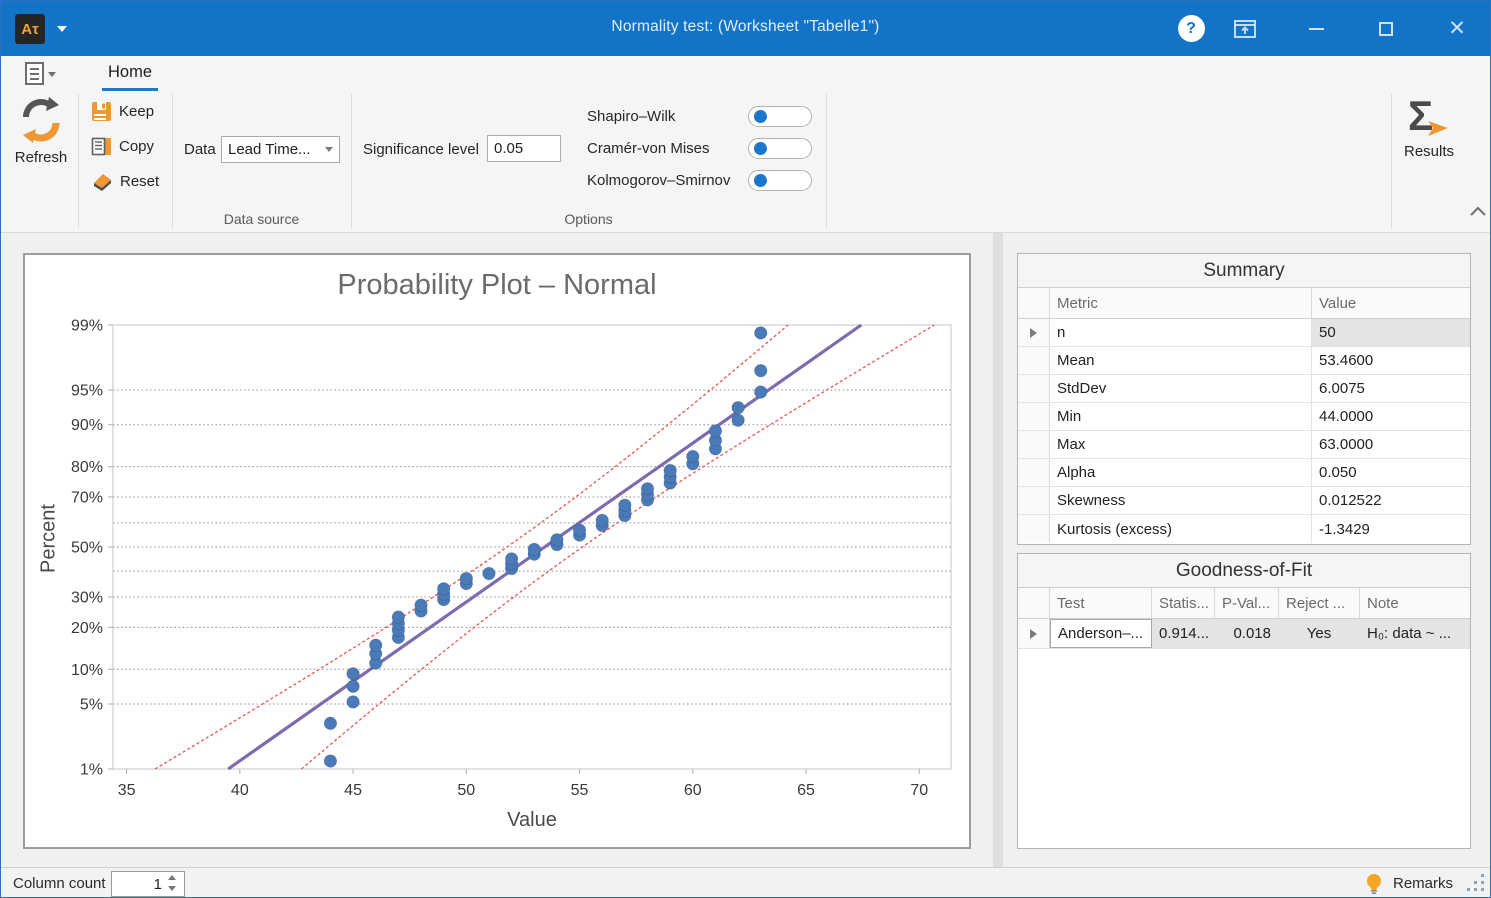  I want to click on y-tick-label: 1%, so click(91, 770).